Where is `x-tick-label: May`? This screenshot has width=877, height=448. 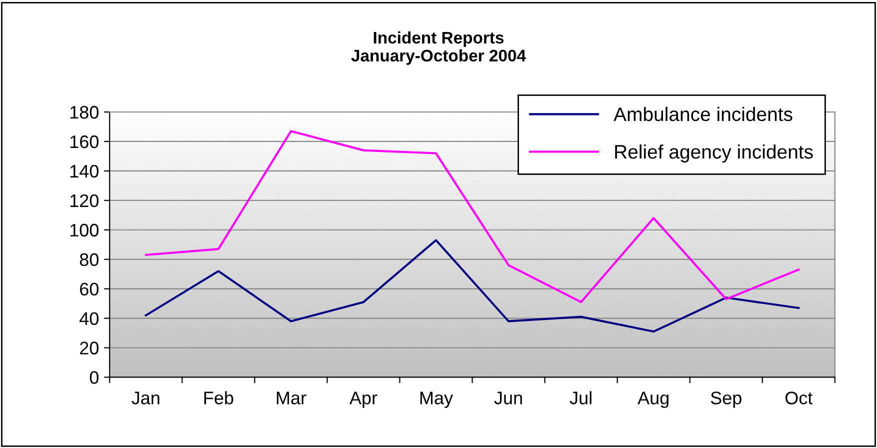 x-tick-label: May is located at coordinates (437, 400).